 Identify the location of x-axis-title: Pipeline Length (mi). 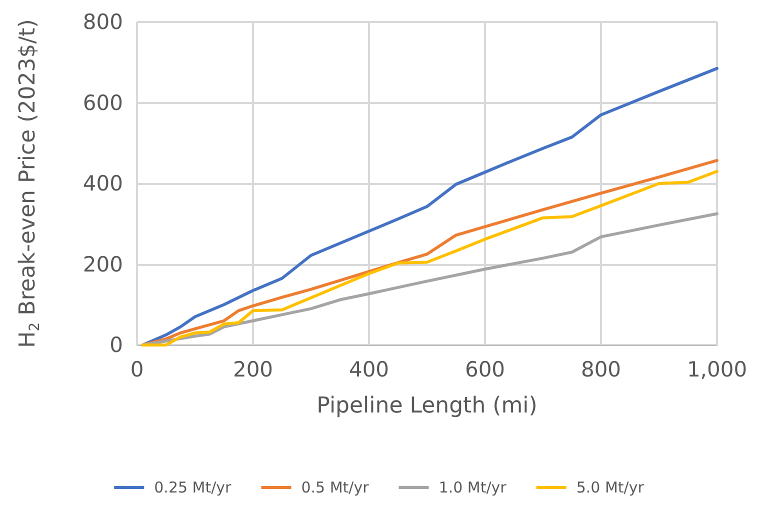
(427, 406).